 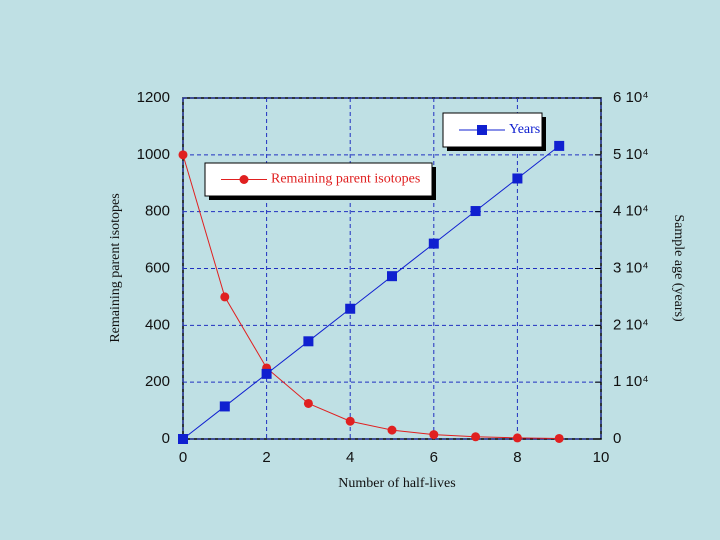 I want to click on y2-axis-title: Sample age (years), so click(x=678, y=268).